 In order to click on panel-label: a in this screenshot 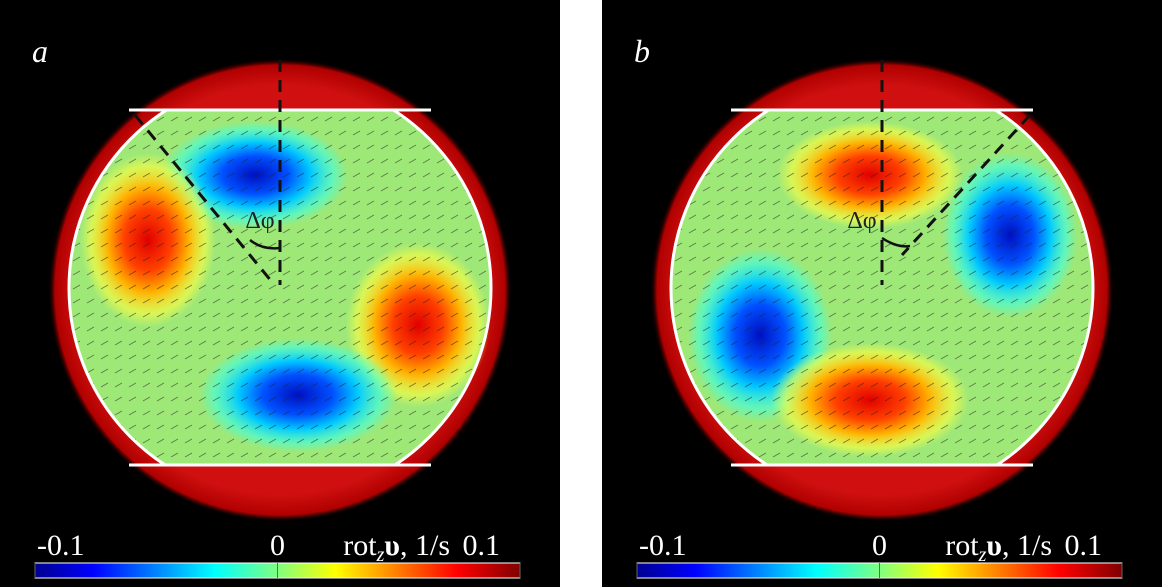, I will do `click(40, 51)`.